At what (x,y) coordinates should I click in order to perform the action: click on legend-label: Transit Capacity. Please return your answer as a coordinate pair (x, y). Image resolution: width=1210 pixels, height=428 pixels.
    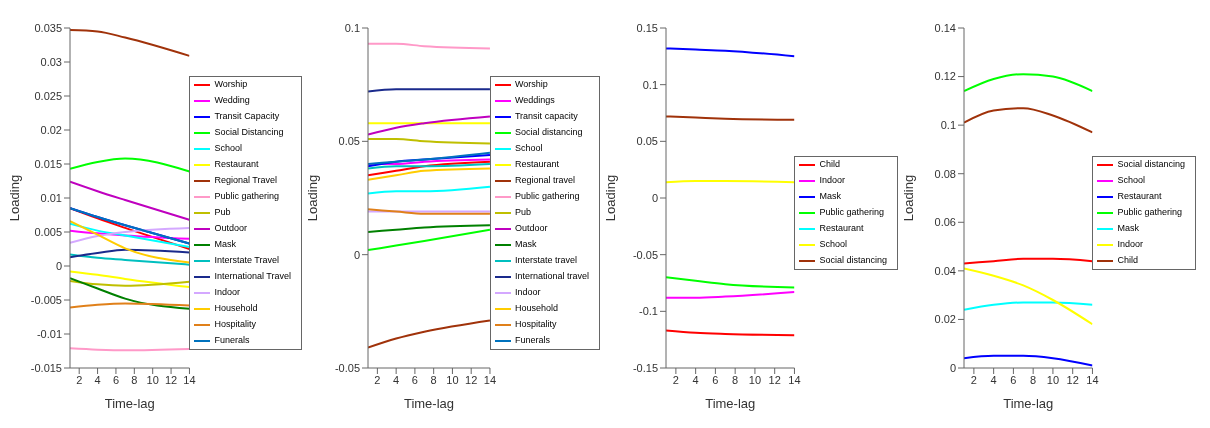
    Looking at the image, I should click on (247, 116).